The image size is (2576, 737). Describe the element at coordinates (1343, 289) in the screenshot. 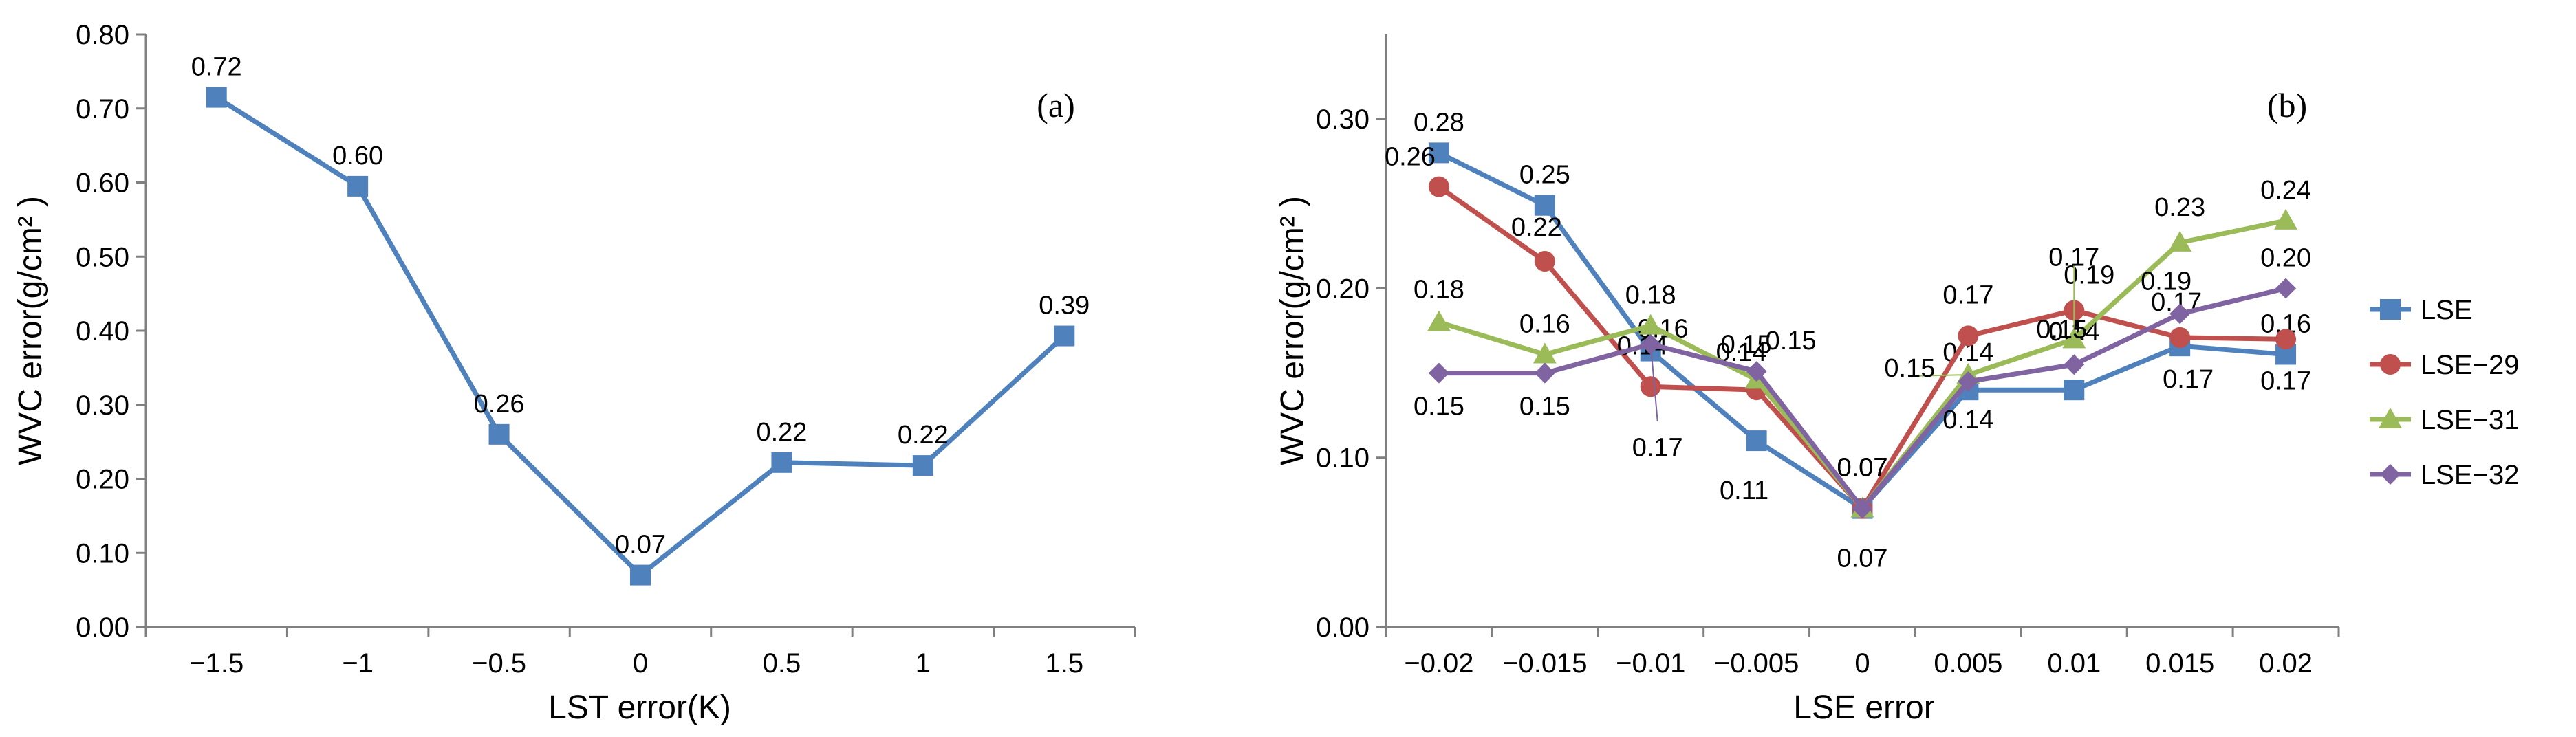

I see `y-tick-label: 0.20` at that location.